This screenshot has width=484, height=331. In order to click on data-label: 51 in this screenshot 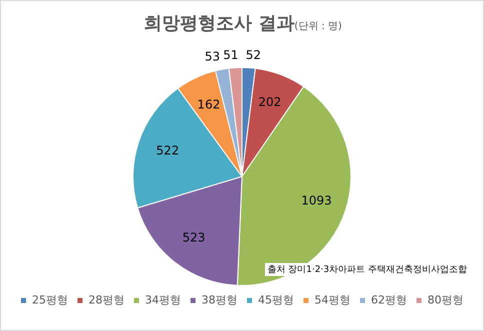, I will do `click(230, 55)`.